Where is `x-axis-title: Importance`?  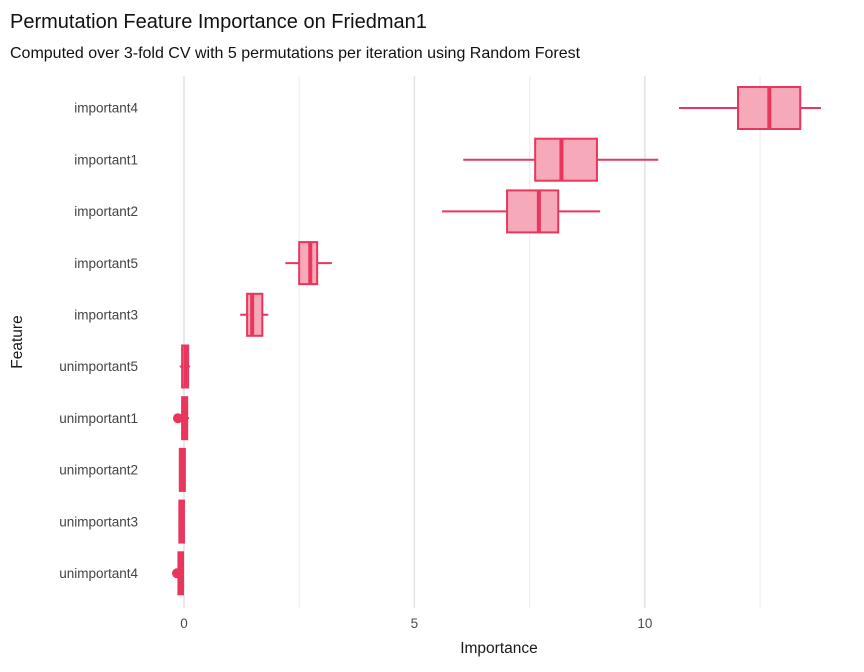 x-axis-title: Importance is located at coordinates (499, 648).